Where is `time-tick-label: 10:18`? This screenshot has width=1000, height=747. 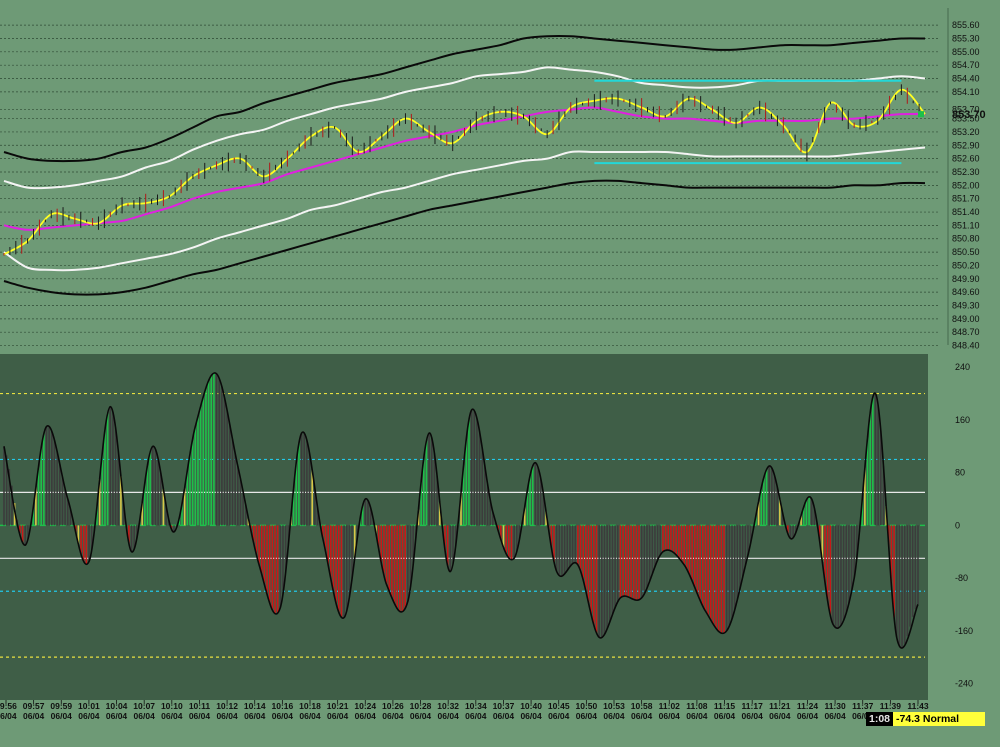
time-tick-label: 10:18 is located at coordinates (310, 706).